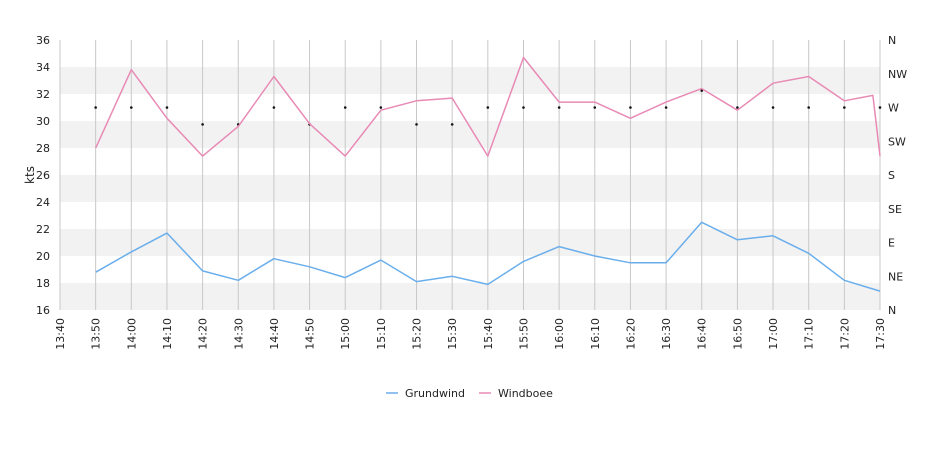 Image resolution: width=940 pixels, height=450 pixels. I want to click on x-tick-label: 13:50, so click(96, 334).